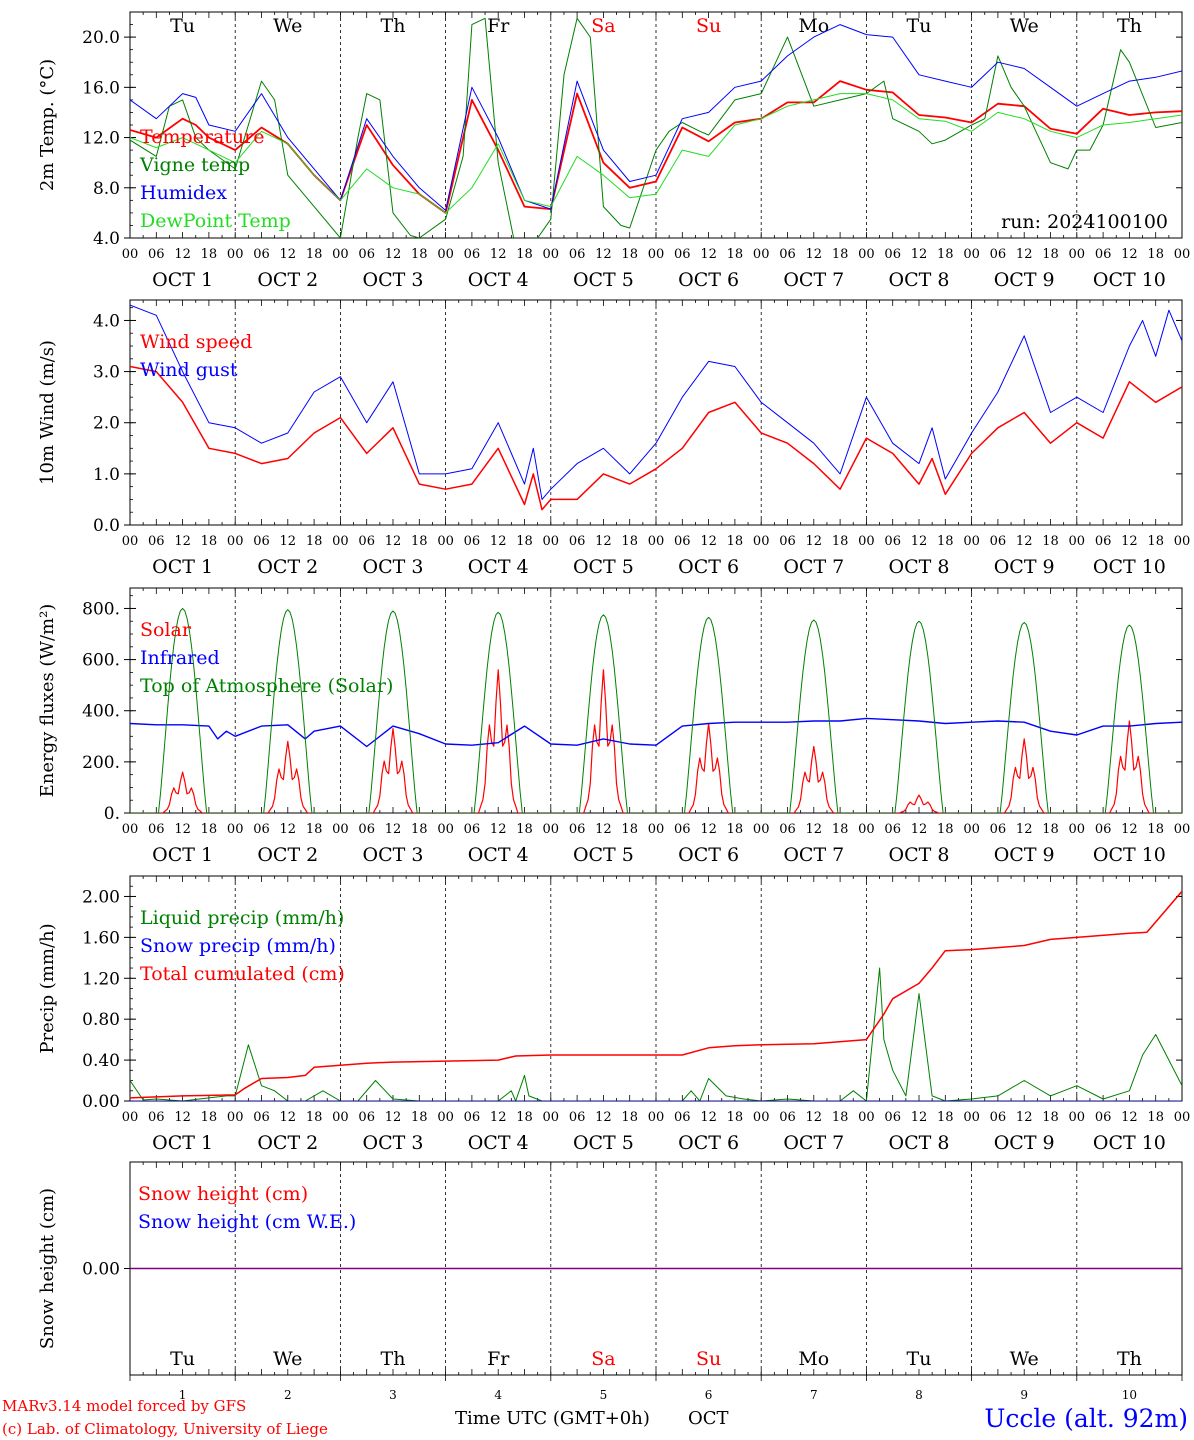  What do you see at coordinates (656, 732) in the screenshot?
I see `series-infrared` at bounding box center [656, 732].